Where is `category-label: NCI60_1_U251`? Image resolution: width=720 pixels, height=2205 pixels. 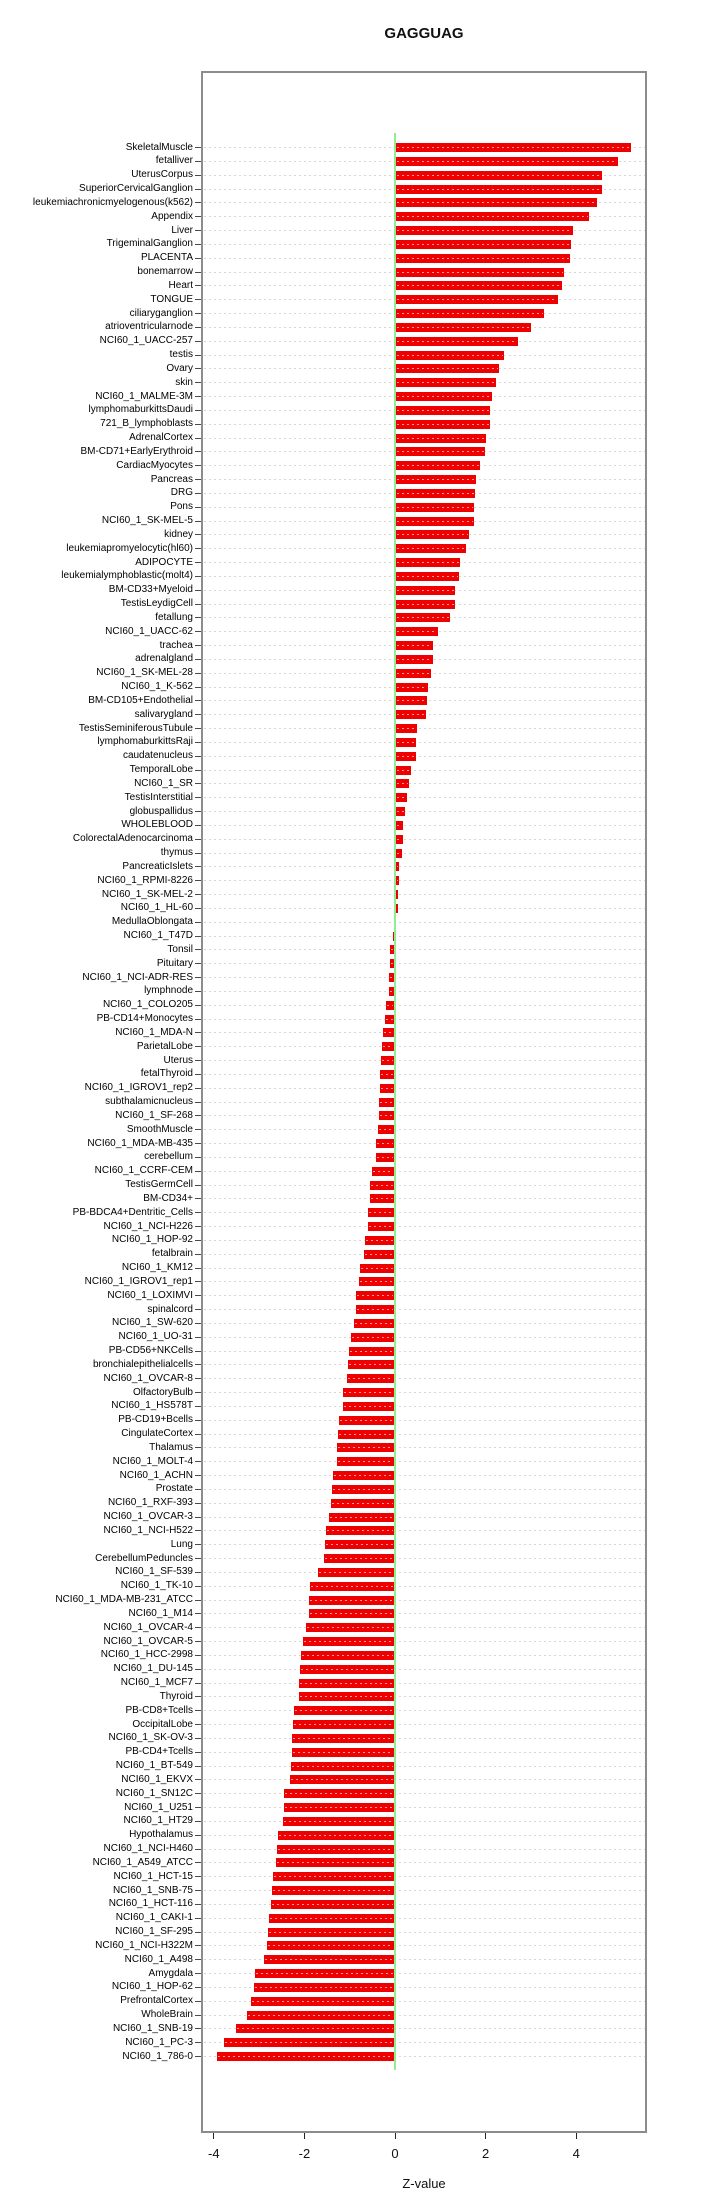 category-label: NCI60_1_U251 is located at coordinates (158, 1807).